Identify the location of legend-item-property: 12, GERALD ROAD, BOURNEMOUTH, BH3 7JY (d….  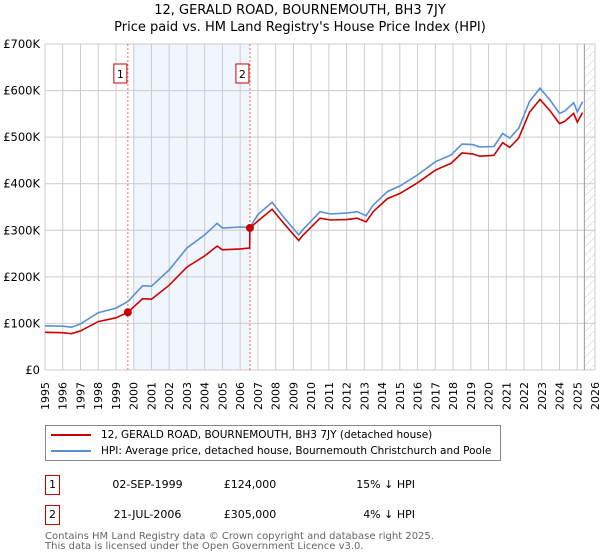
(241, 435).